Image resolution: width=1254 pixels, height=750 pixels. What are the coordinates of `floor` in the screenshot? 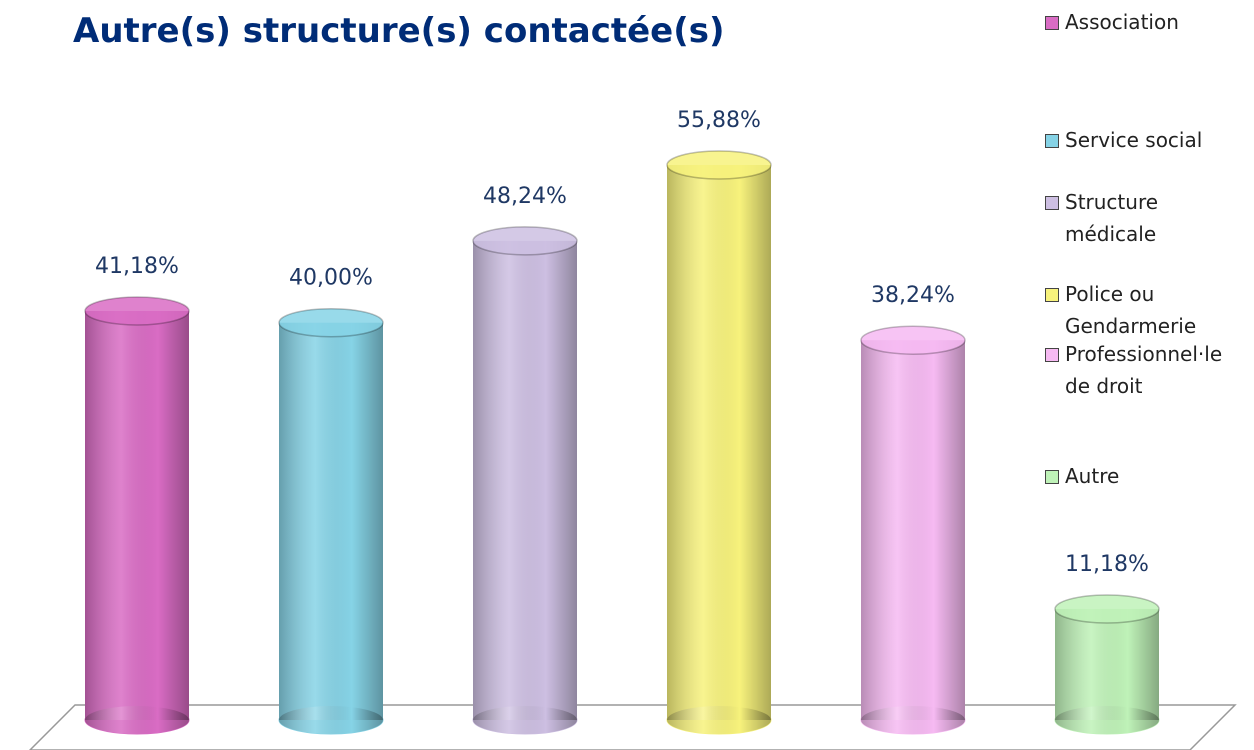 It's located at (632, 727).